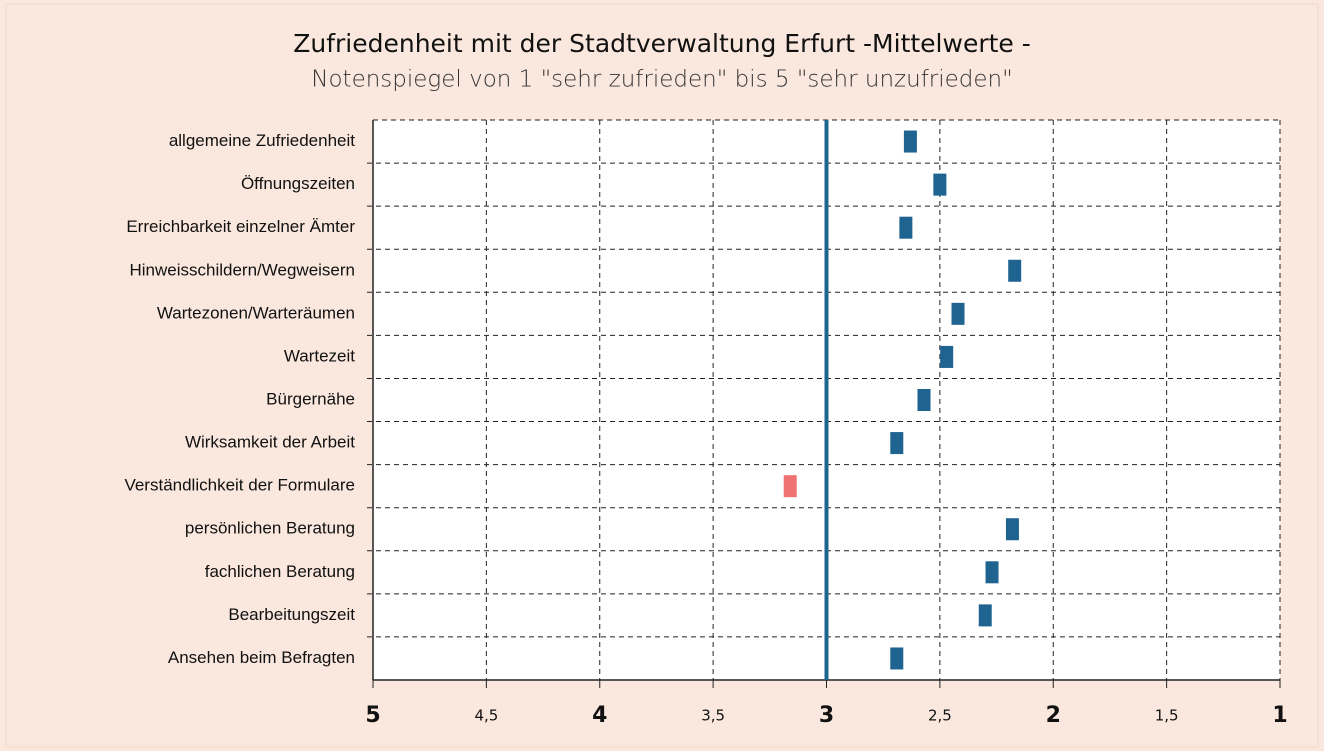 The width and height of the screenshot is (1324, 751). Describe the element at coordinates (240, 226) in the screenshot. I see `y-tick-label: Erreichbarkeit einzelner Ämter` at that location.